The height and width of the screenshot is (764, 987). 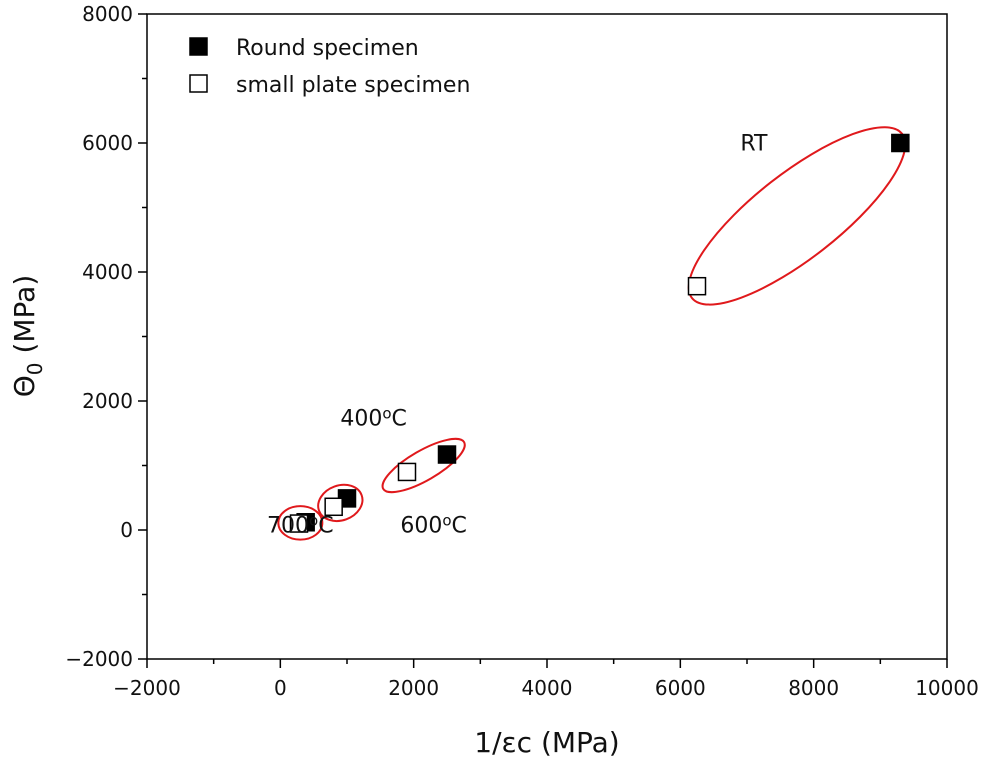 I want to click on x-tick-label: 10000, so click(x=947, y=688).